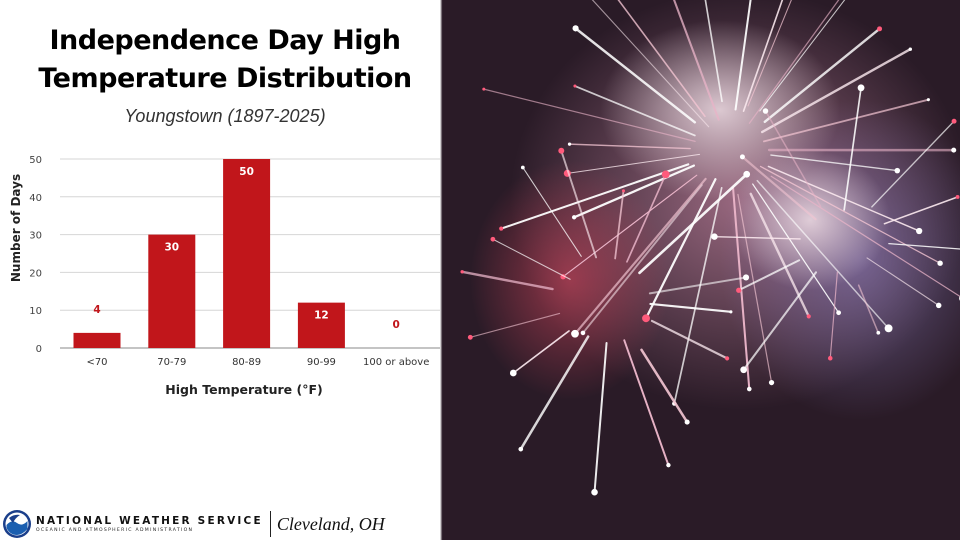 This screenshot has height=542, width=960. What do you see at coordinates (246, 362) in the screenshot?
I see `x-tick-label: 80-89` at bounding box center [246, 362].